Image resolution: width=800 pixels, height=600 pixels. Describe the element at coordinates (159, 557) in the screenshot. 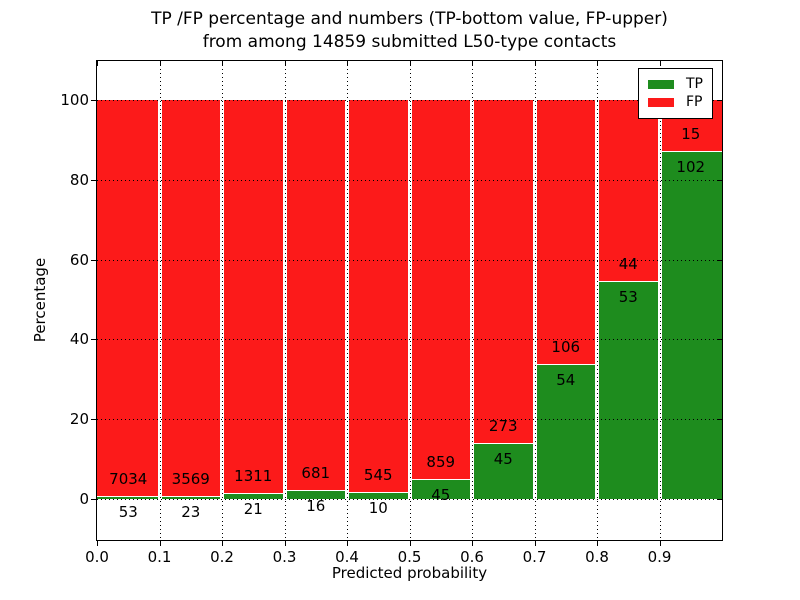

I see `x-tick-label: 0.1` at that location.